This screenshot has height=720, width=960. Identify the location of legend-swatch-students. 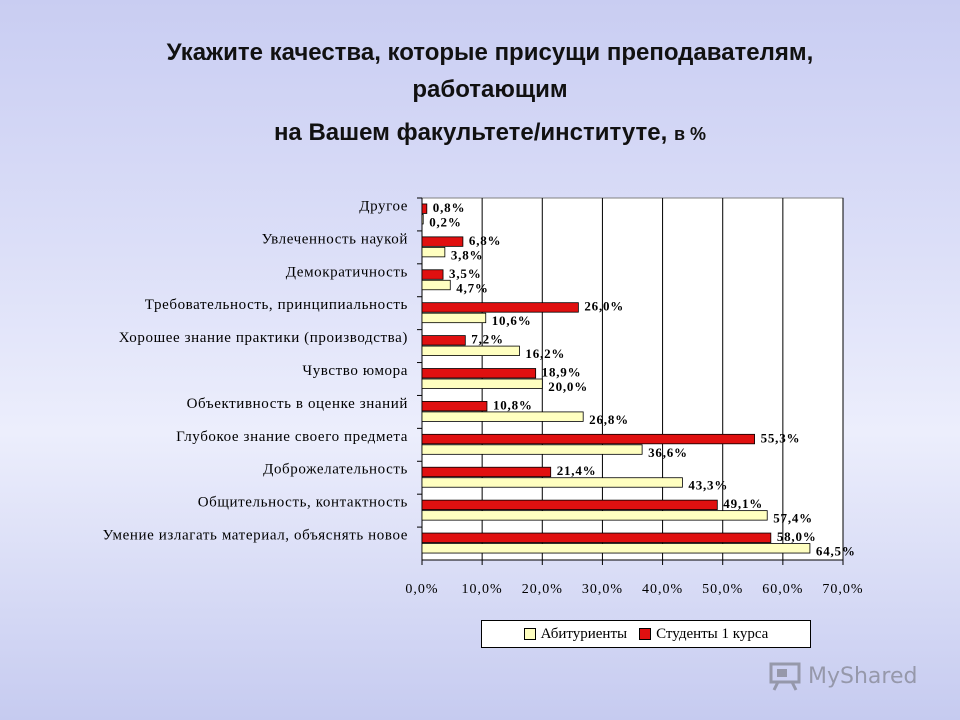
(645, 634).